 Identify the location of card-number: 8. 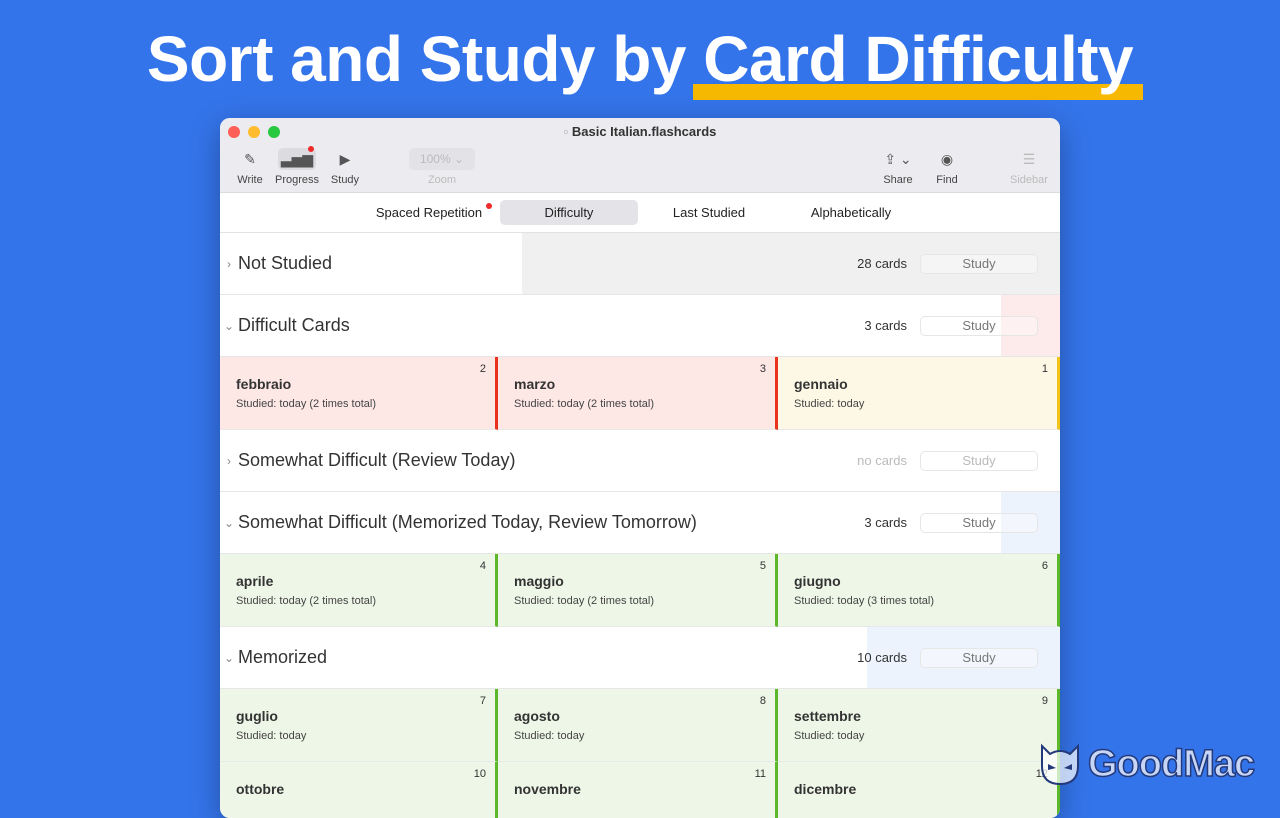
(762, 701).